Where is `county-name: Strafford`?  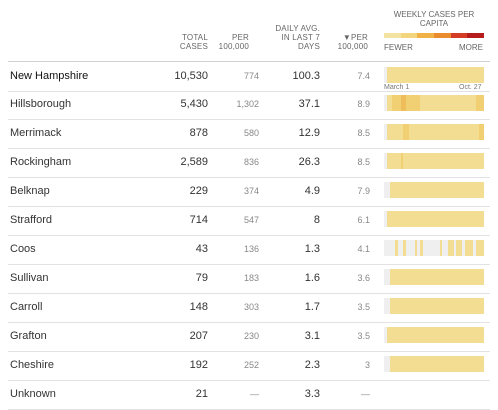 county-name: Strafford is located at coordinates (31, 220).